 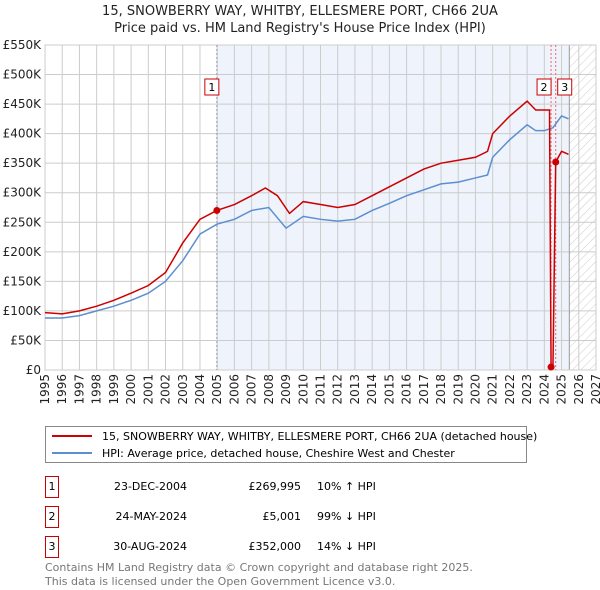 What do you see at coordinates (150, 546) in the screenshot?
I see `sale-date: 30-AUG-2024` at bounding box center [150, 546].